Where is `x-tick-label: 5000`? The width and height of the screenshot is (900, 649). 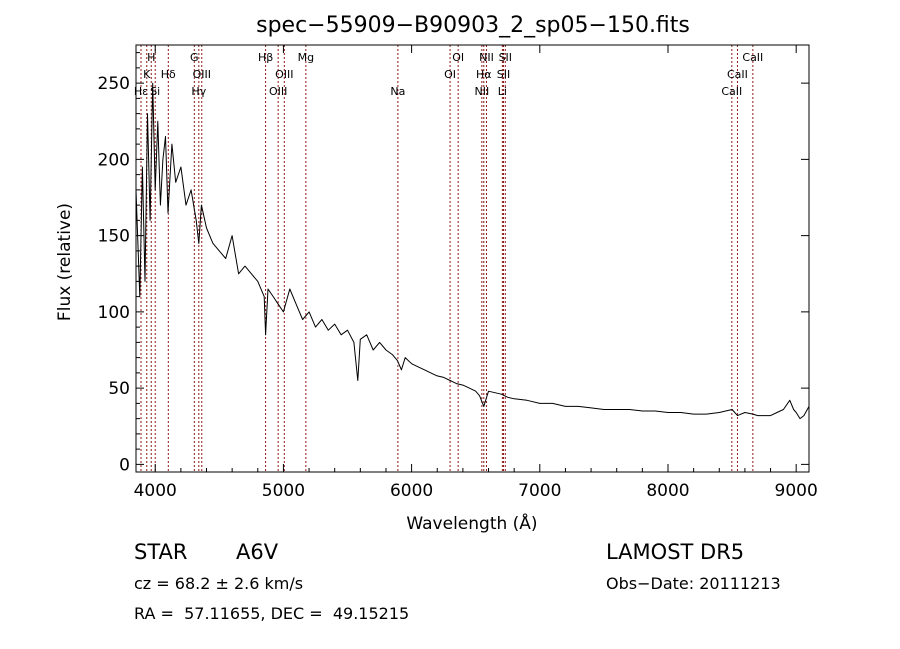 x-tick-label: 5000 is located at coordinates (283, 491).